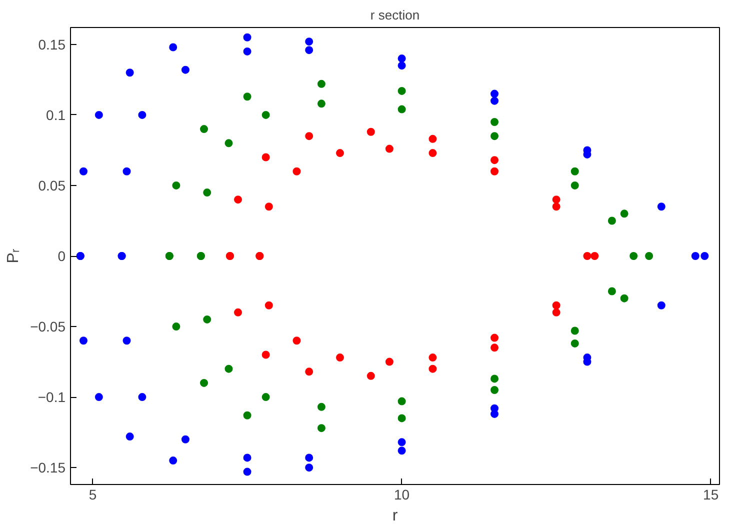  What do you see at coordinates (62, 256) in the screenshot?
I see `y-tick-label: 0` at bounding box center [62, 256].